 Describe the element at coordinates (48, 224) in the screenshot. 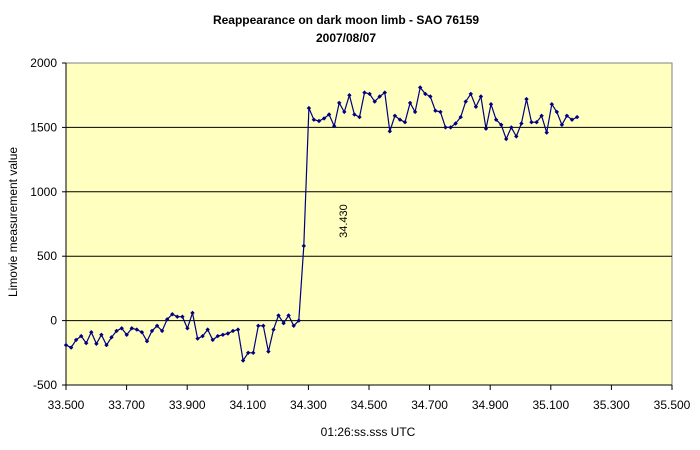

I see `y-tick-labels: 2000 1500 1000 500 0 -500` at that location.